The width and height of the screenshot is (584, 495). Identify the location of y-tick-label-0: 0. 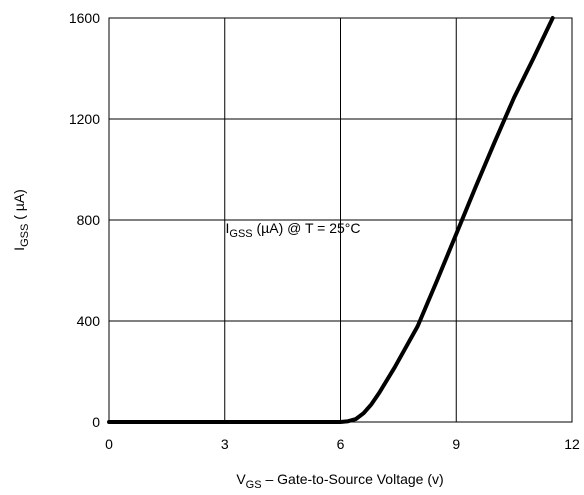
(96, 422).